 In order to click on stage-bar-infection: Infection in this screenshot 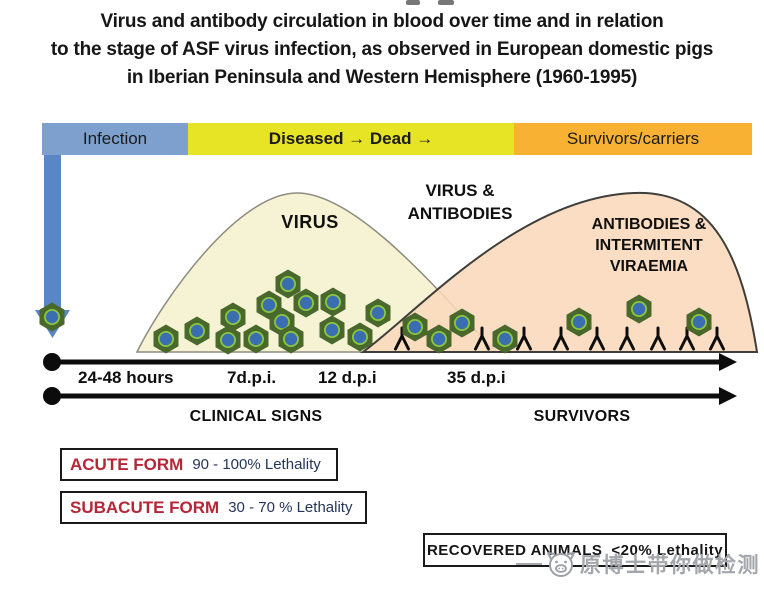, I will do `click(115, 139)`.